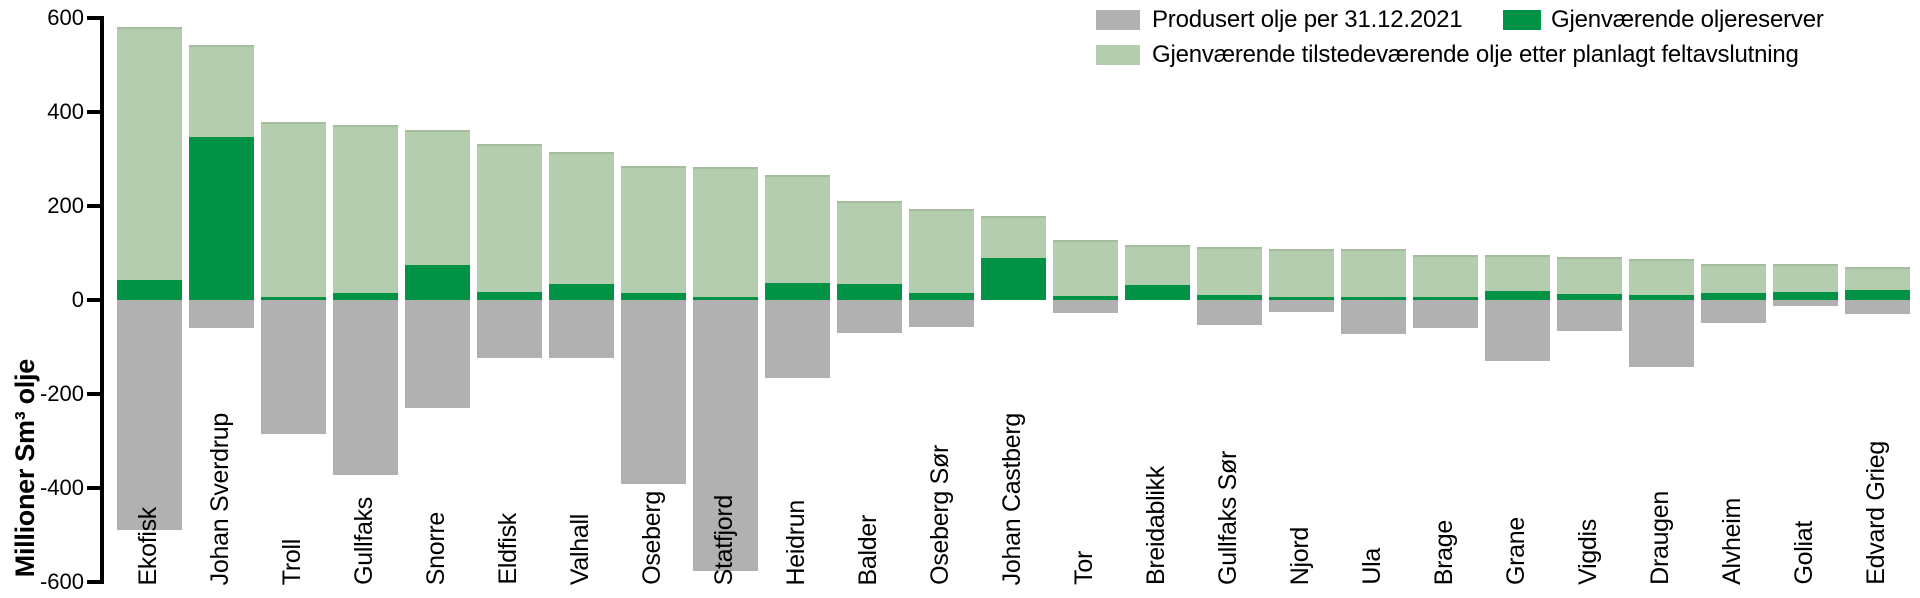 This screenshot has width=1920, height=598. What do you see at coordinates (1085, 268) in the screenshot?
I see `bar-remaining-Tor` at bounding box center [1085, 268].